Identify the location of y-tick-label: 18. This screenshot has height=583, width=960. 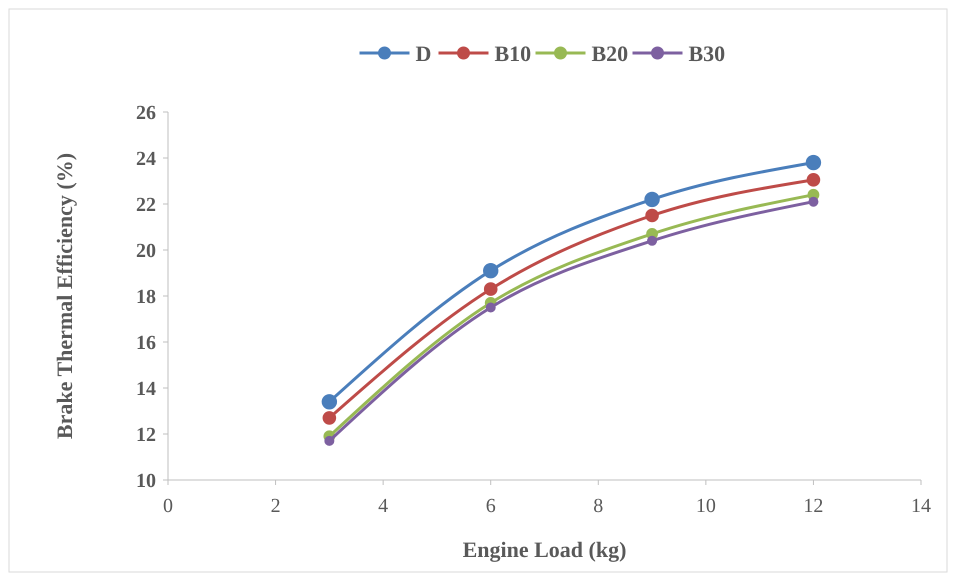
(146, 297).